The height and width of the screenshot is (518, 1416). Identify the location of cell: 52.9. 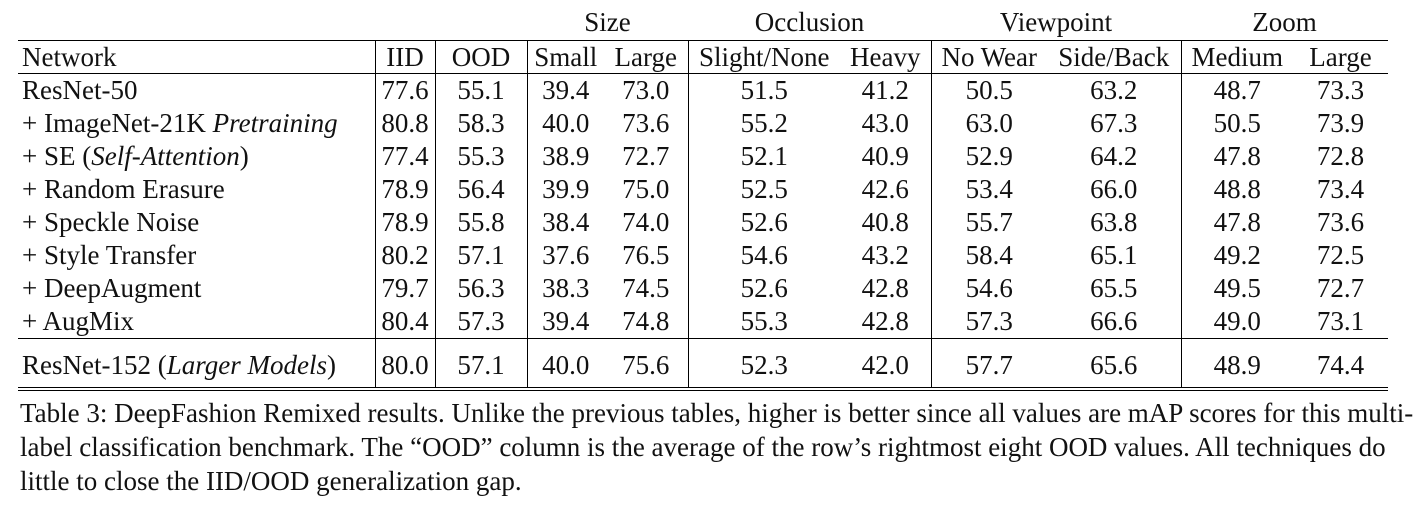
(988, 156).